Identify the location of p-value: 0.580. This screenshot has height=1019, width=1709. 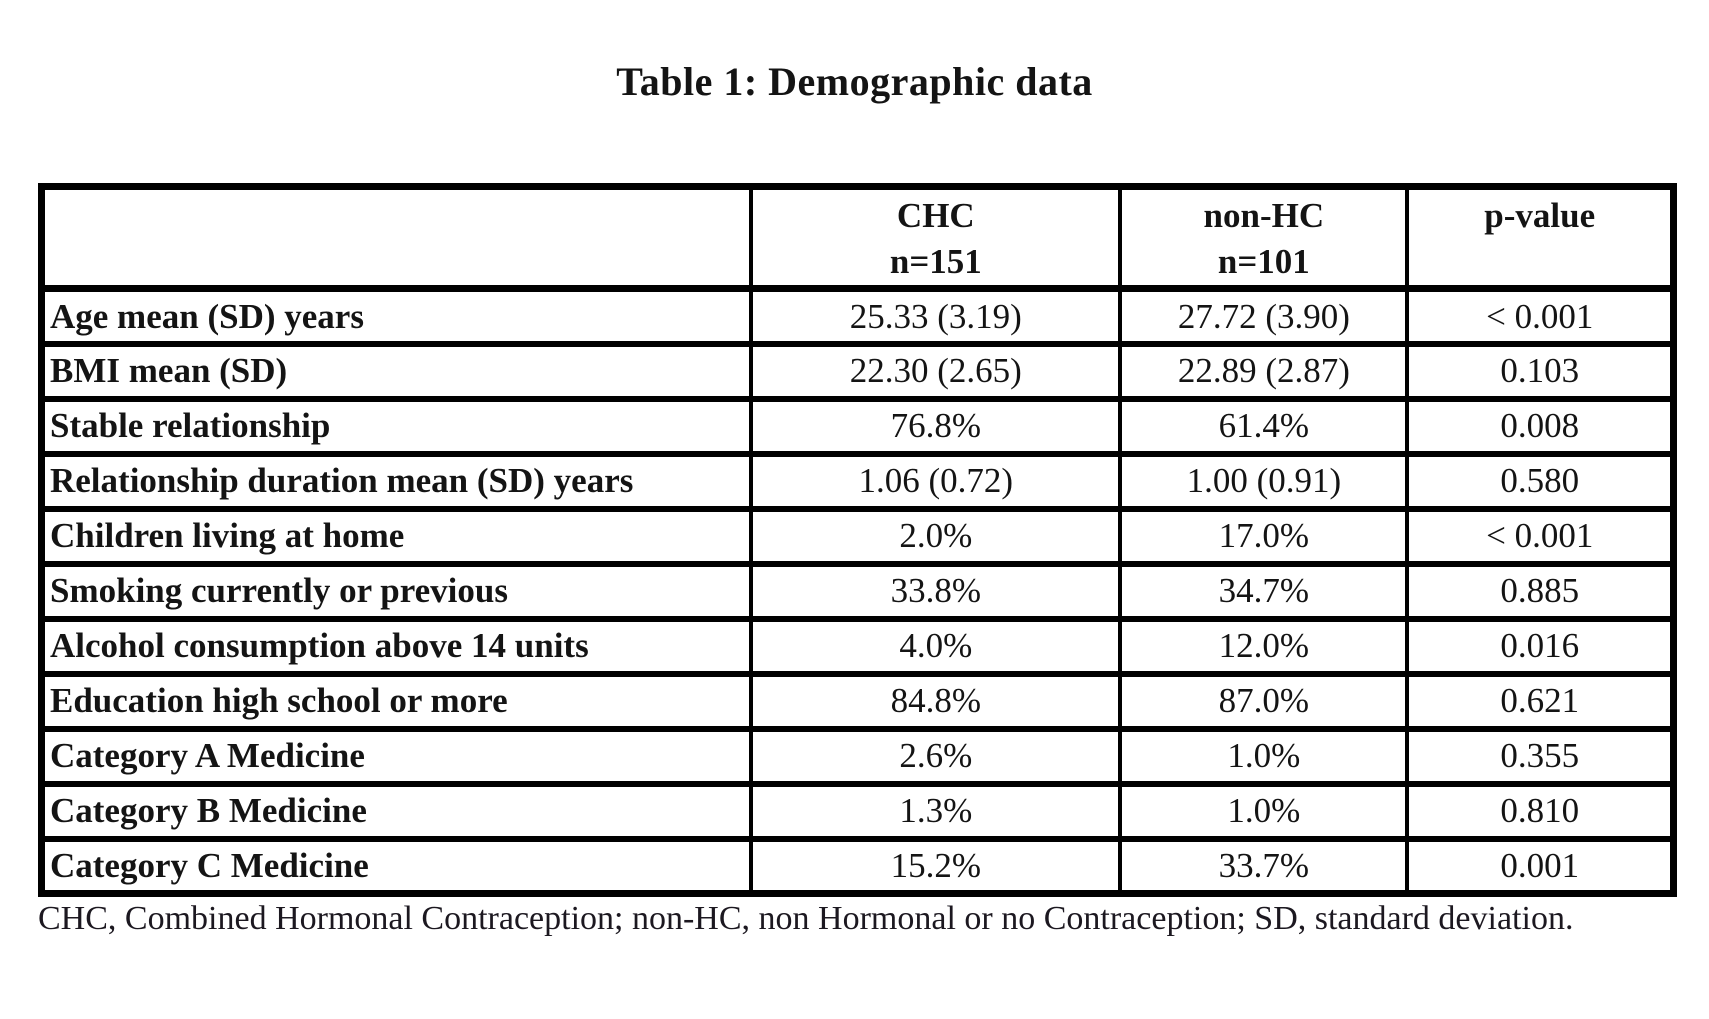
(1540, 481).